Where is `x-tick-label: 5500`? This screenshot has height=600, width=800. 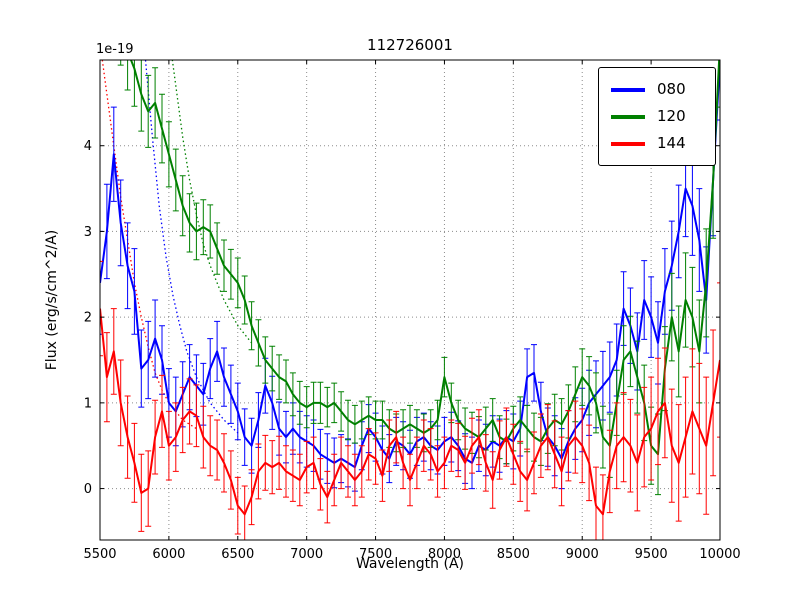
x-tick-label: 5500 is located at coordinates (99, 554).